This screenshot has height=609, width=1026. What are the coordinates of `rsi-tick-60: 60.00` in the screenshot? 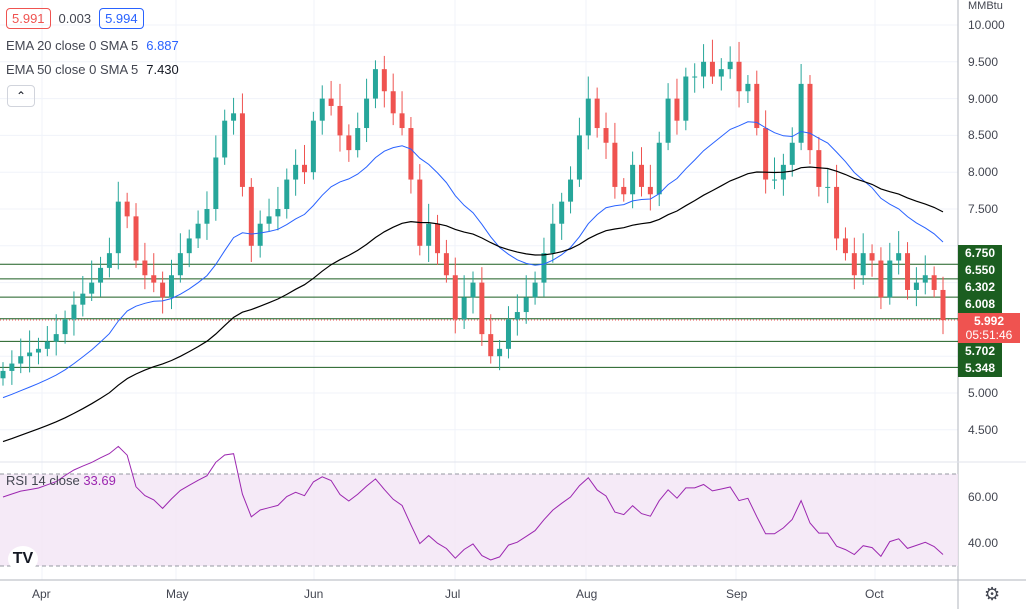 It's located at (983, 497).